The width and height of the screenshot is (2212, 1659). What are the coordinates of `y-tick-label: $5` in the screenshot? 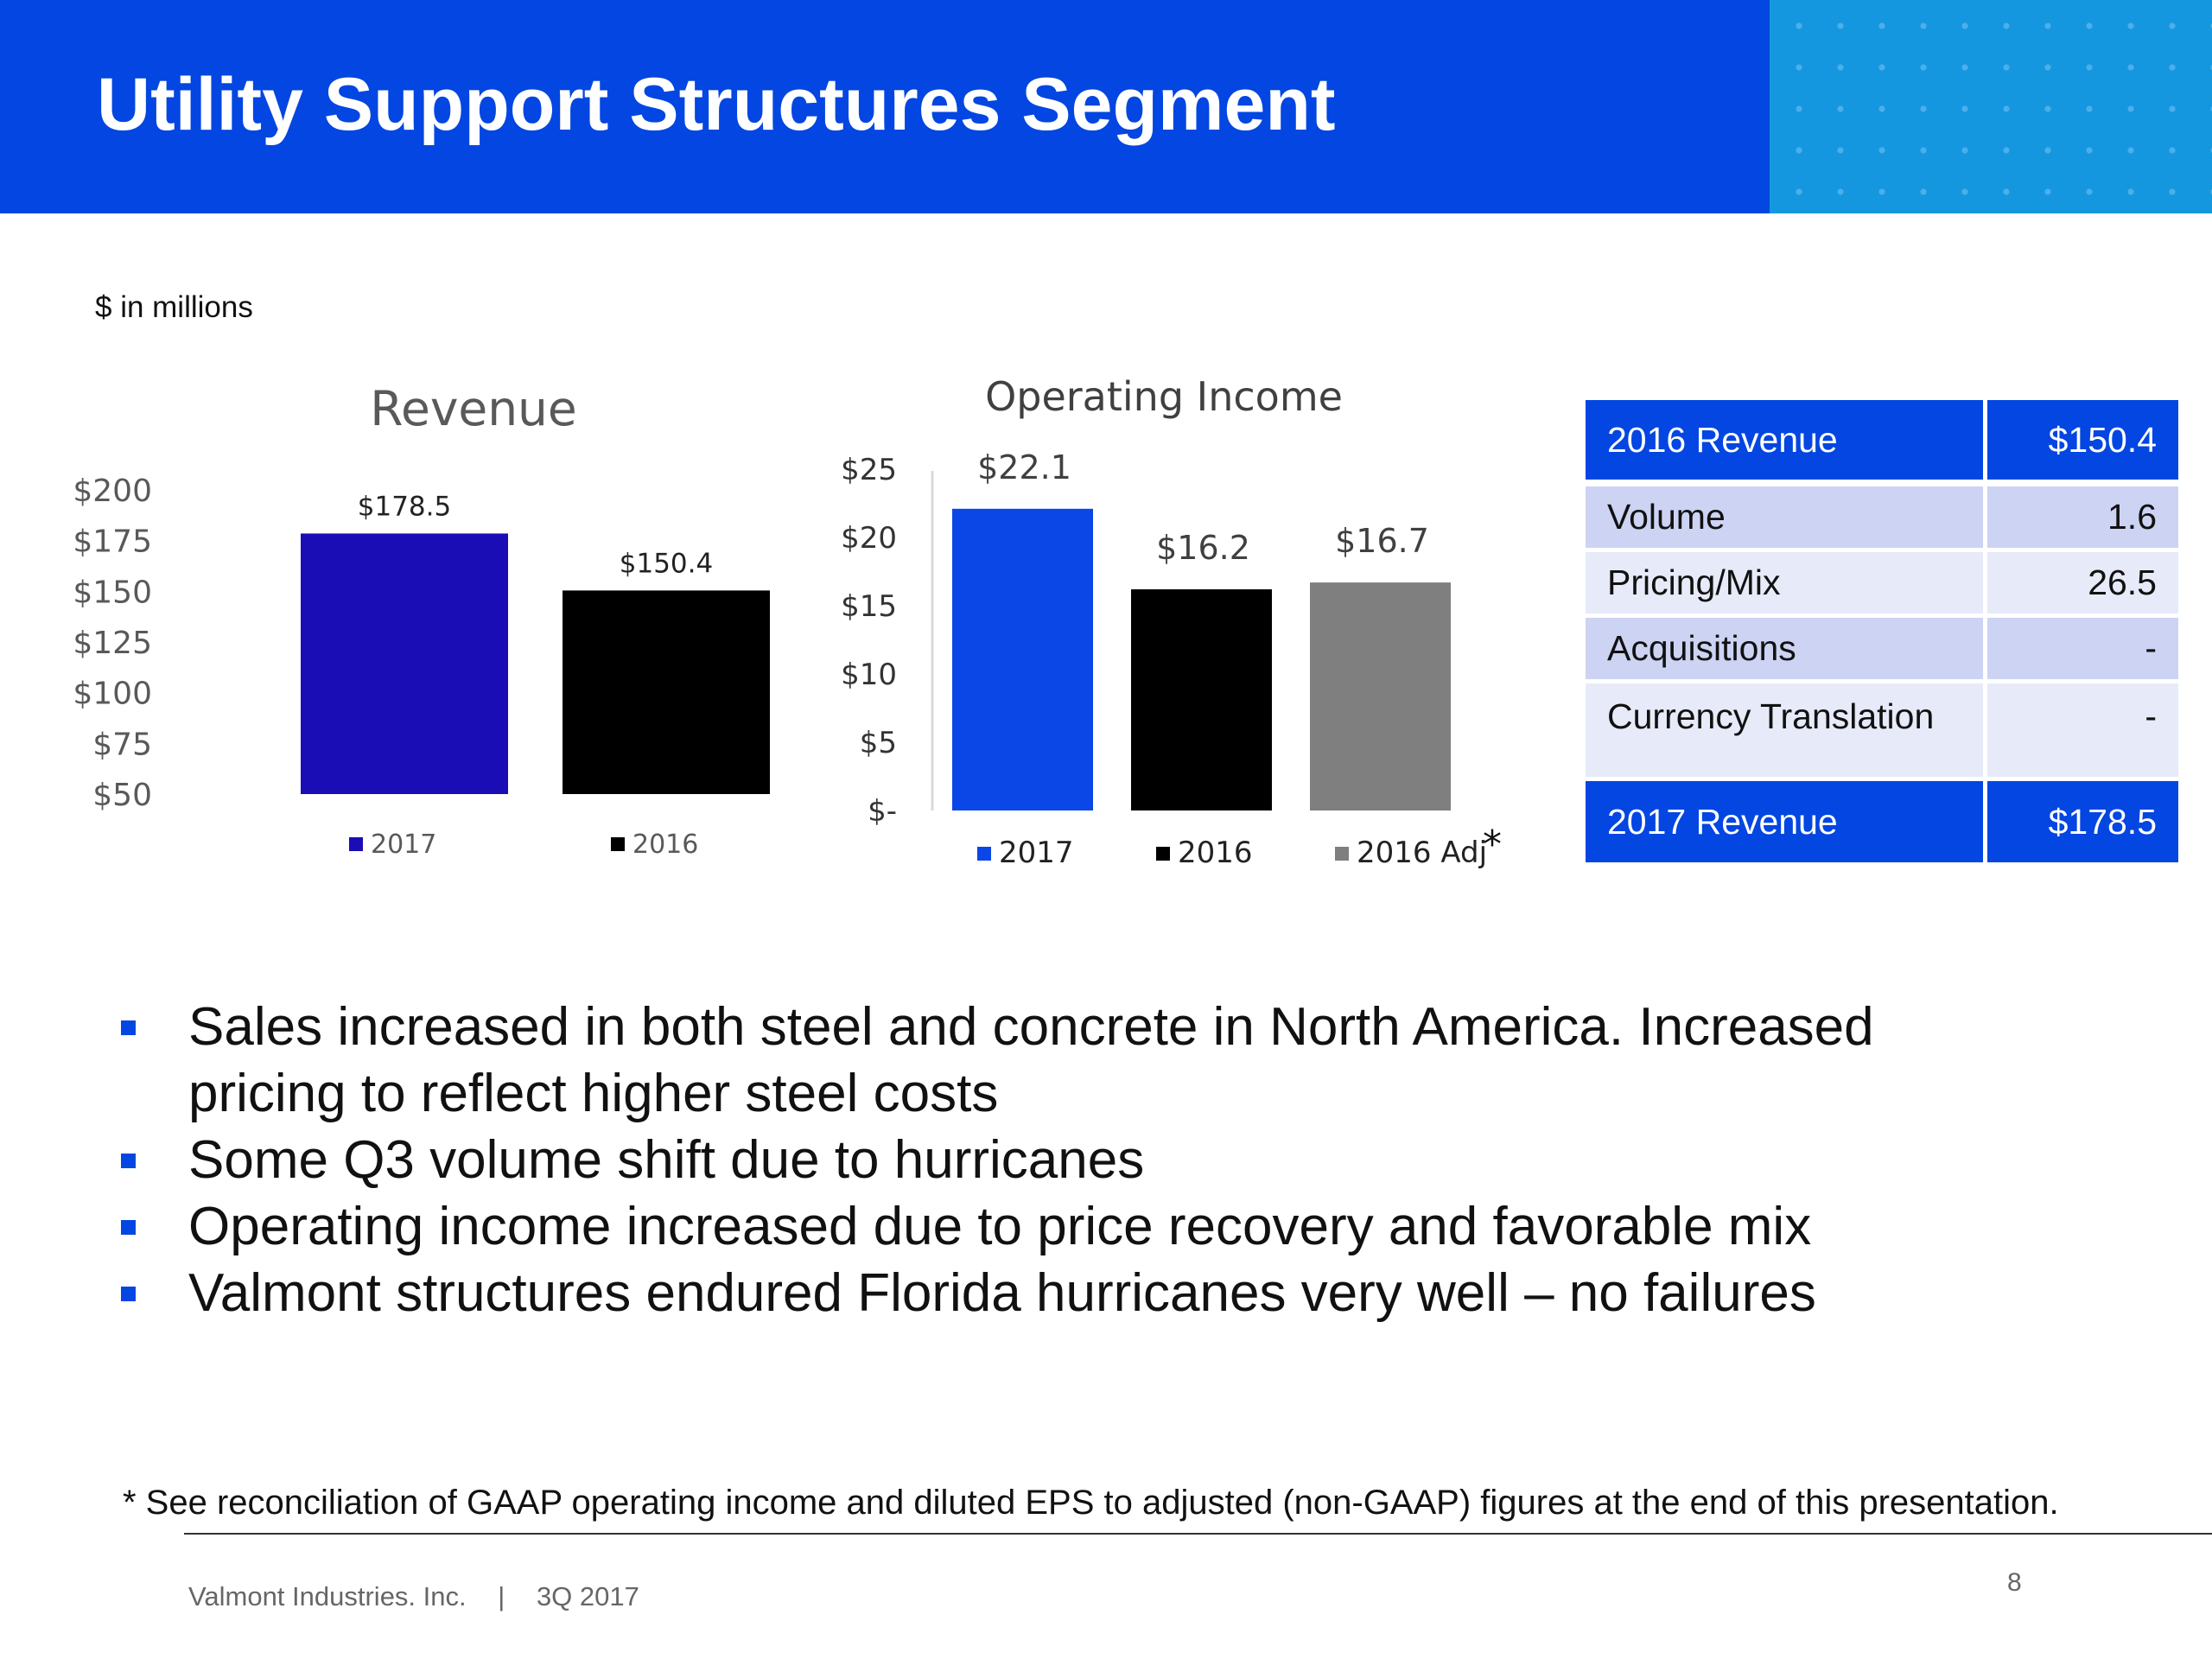 It's located at (878, 743).